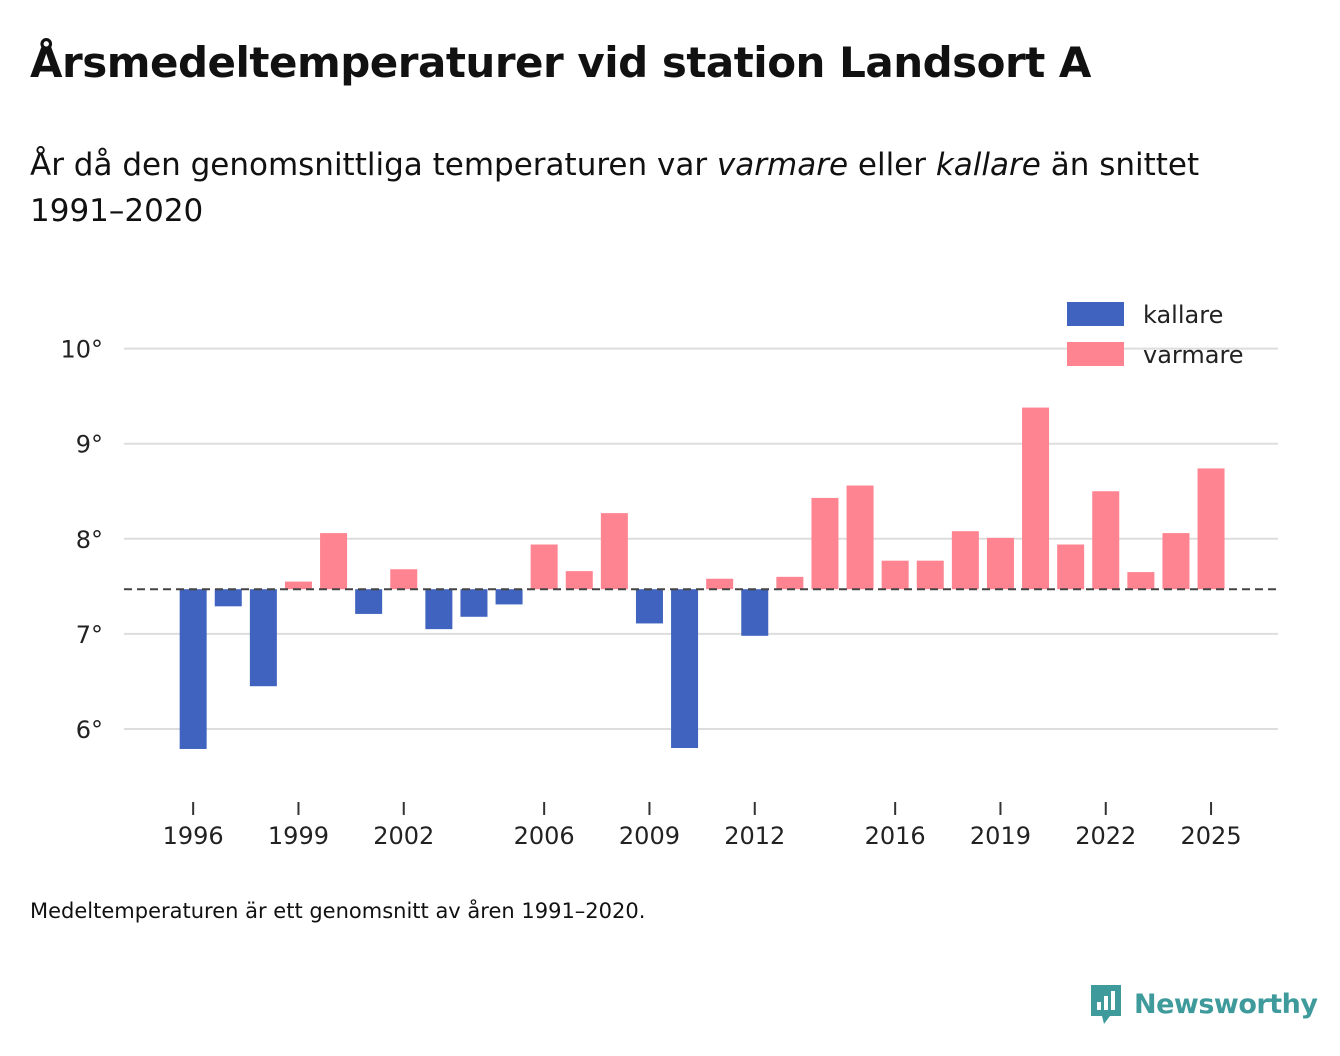  Describe the element at coordinates (790, 583) in the screenshot. I see `bar-2013` at that location.